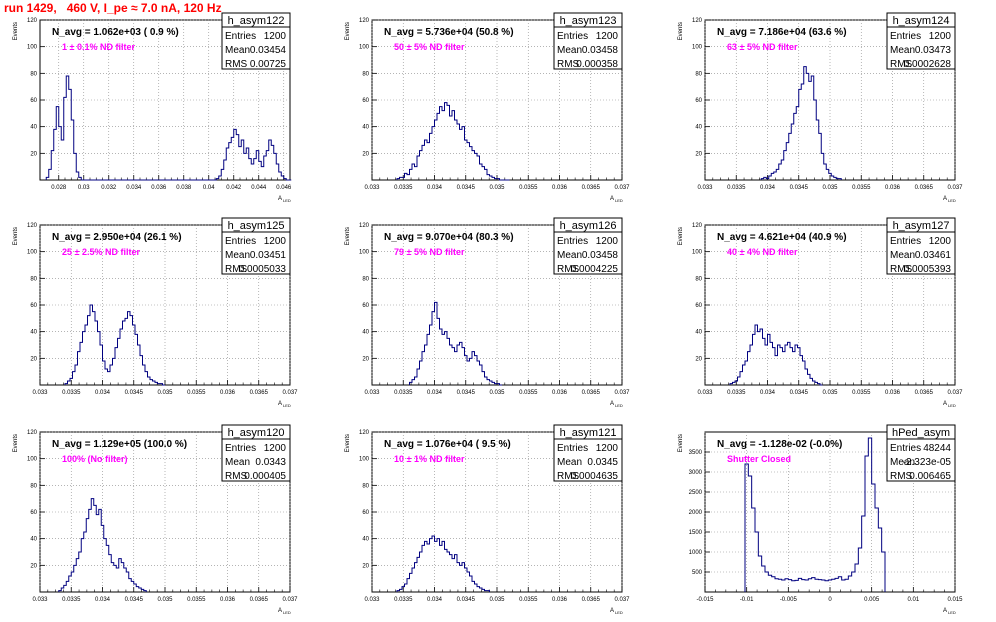 This screenshot has height=622, width=996. What do you see at coordinates (588, 433) in the screenshot?
I see `stats-title: h_asym121` at bounding box center [588, 433].